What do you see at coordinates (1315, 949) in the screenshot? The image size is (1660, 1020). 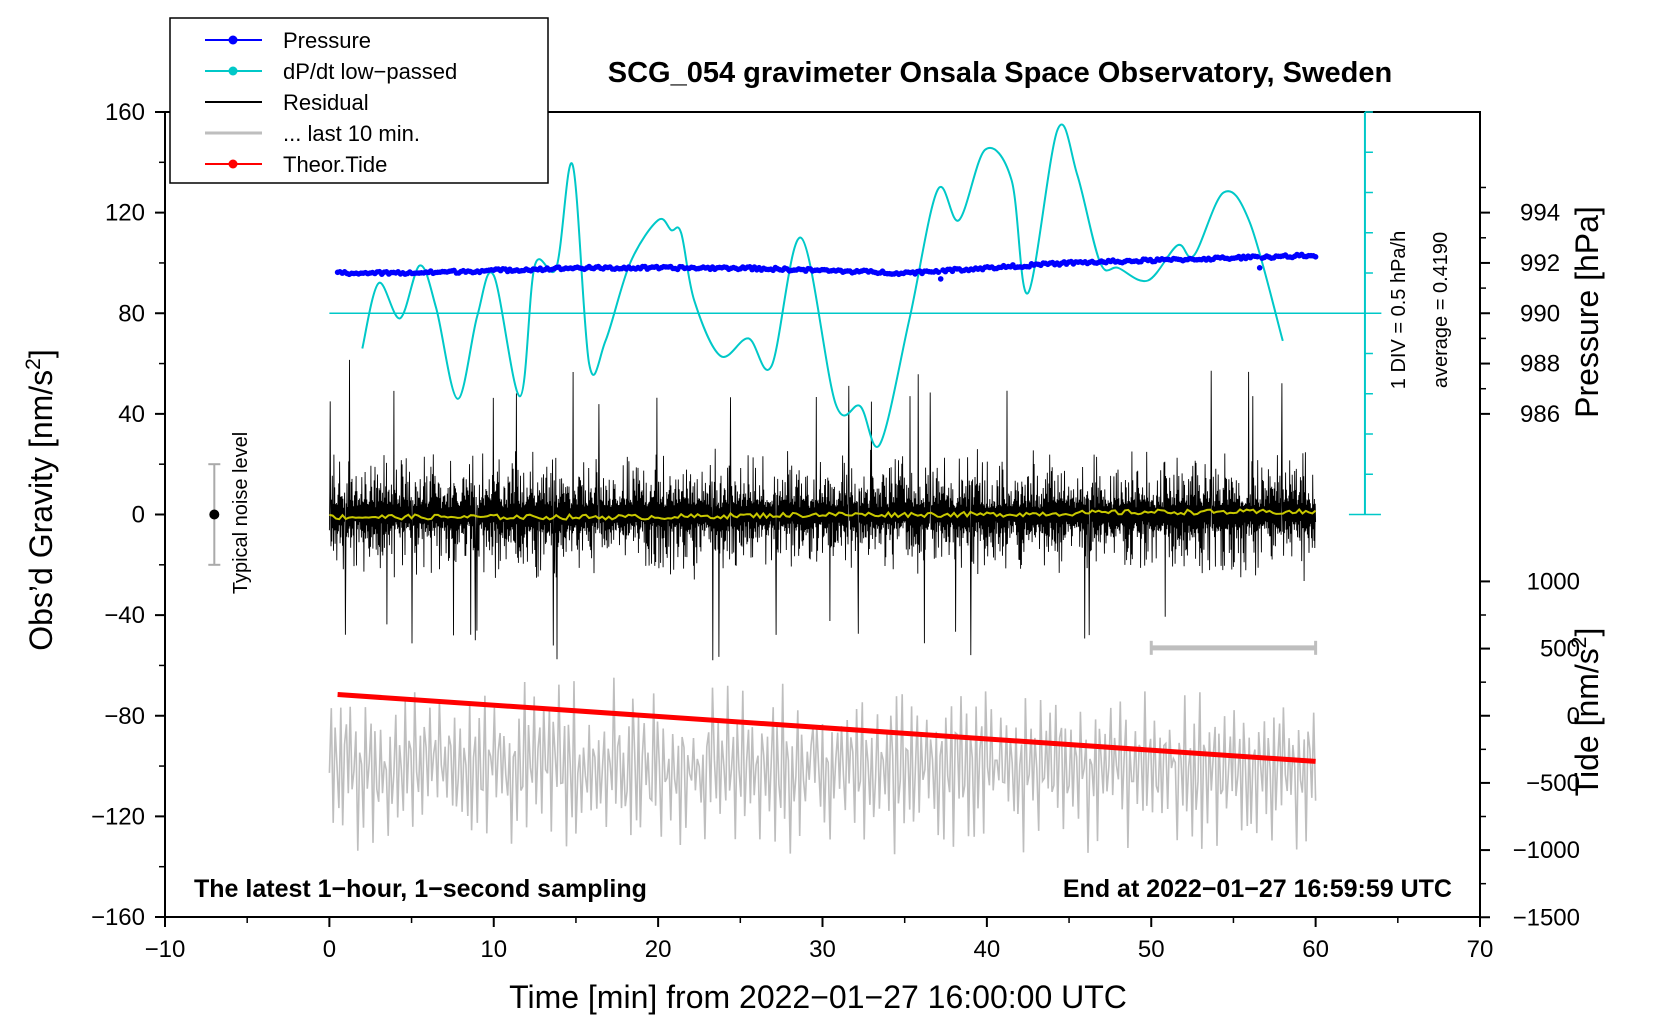 I see `x-tick-label: 60` at bounding box center [1315, 949].